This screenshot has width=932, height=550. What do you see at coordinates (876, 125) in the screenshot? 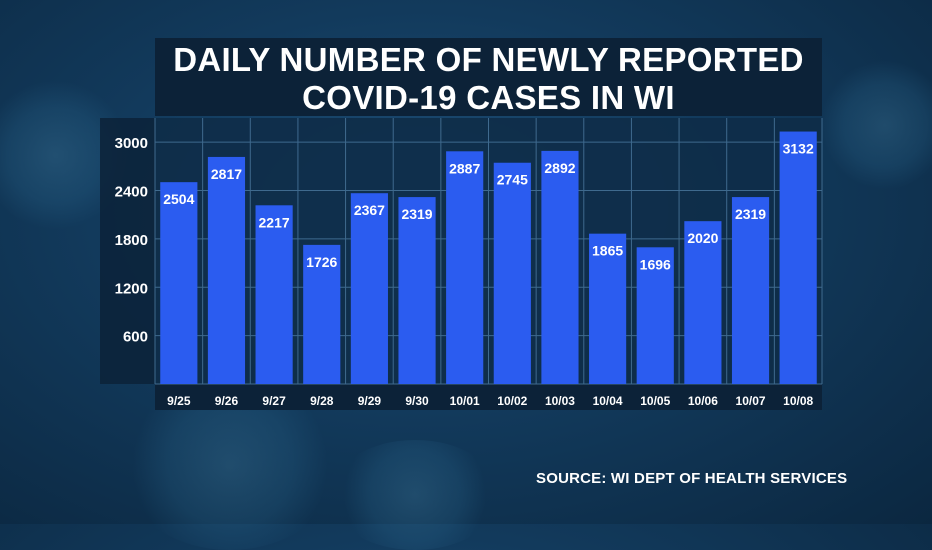
I see `virus-graphic-right` at bounding box center [876, 125].